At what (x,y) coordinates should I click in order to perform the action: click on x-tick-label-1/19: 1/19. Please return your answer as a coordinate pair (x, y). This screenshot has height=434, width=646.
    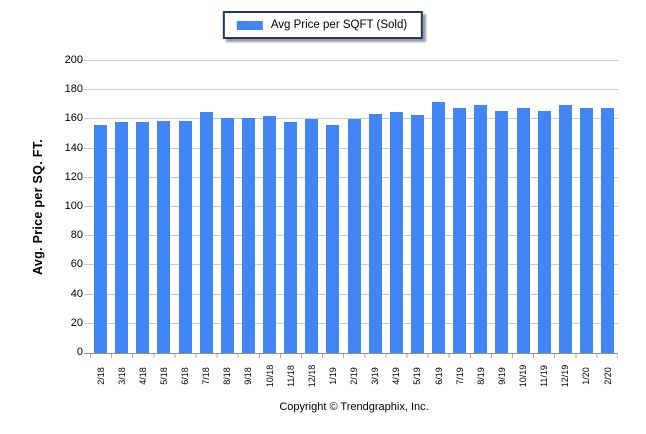
    Looking at the image, I should click on (332, 376).